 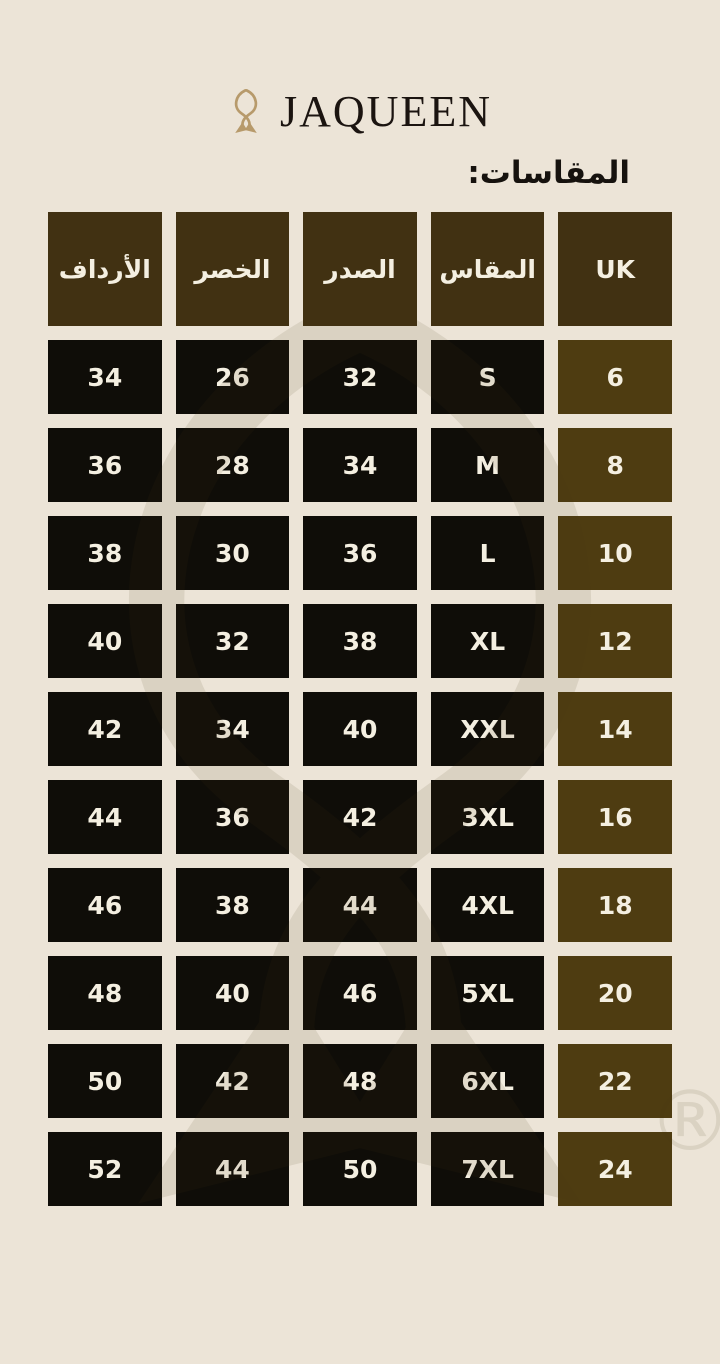 What do you see at coordinates (360, 817) in the screenshot?
I see `table-cell-chest: 42` at bounding box center [360, 817].